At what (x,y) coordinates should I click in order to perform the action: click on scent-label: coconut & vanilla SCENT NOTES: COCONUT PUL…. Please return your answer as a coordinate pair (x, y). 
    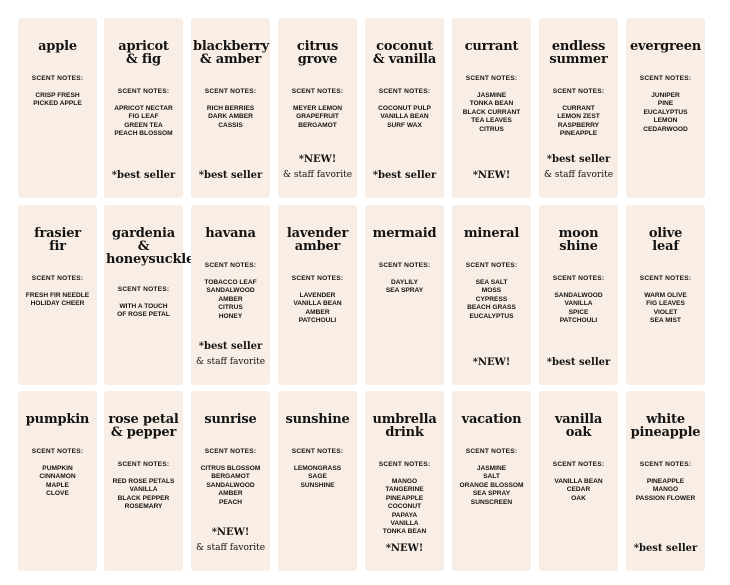
    Looking at the image, I should click on (404, 108).